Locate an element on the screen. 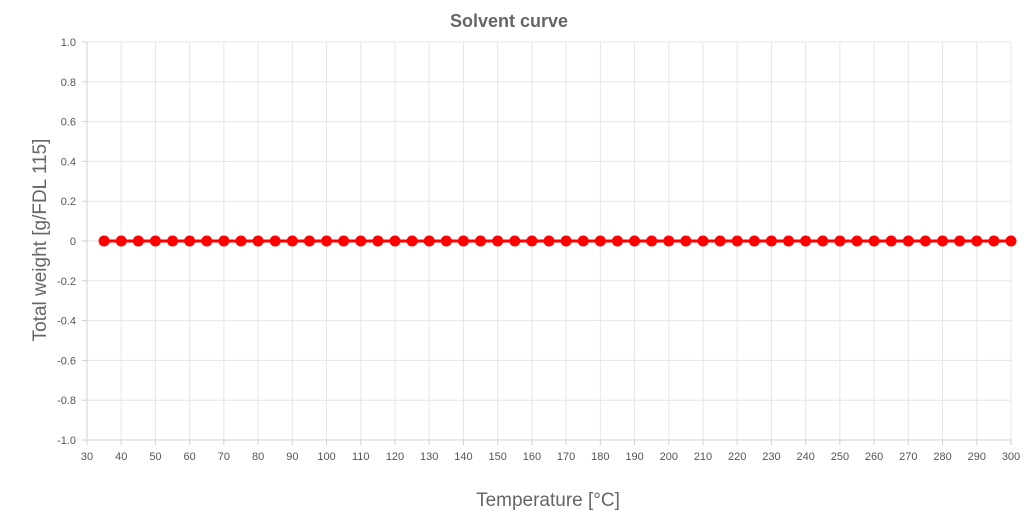 The width and height of the screenshot is (1024, 512). x-tick-label: 300 is located at coordinates (1011, 457).